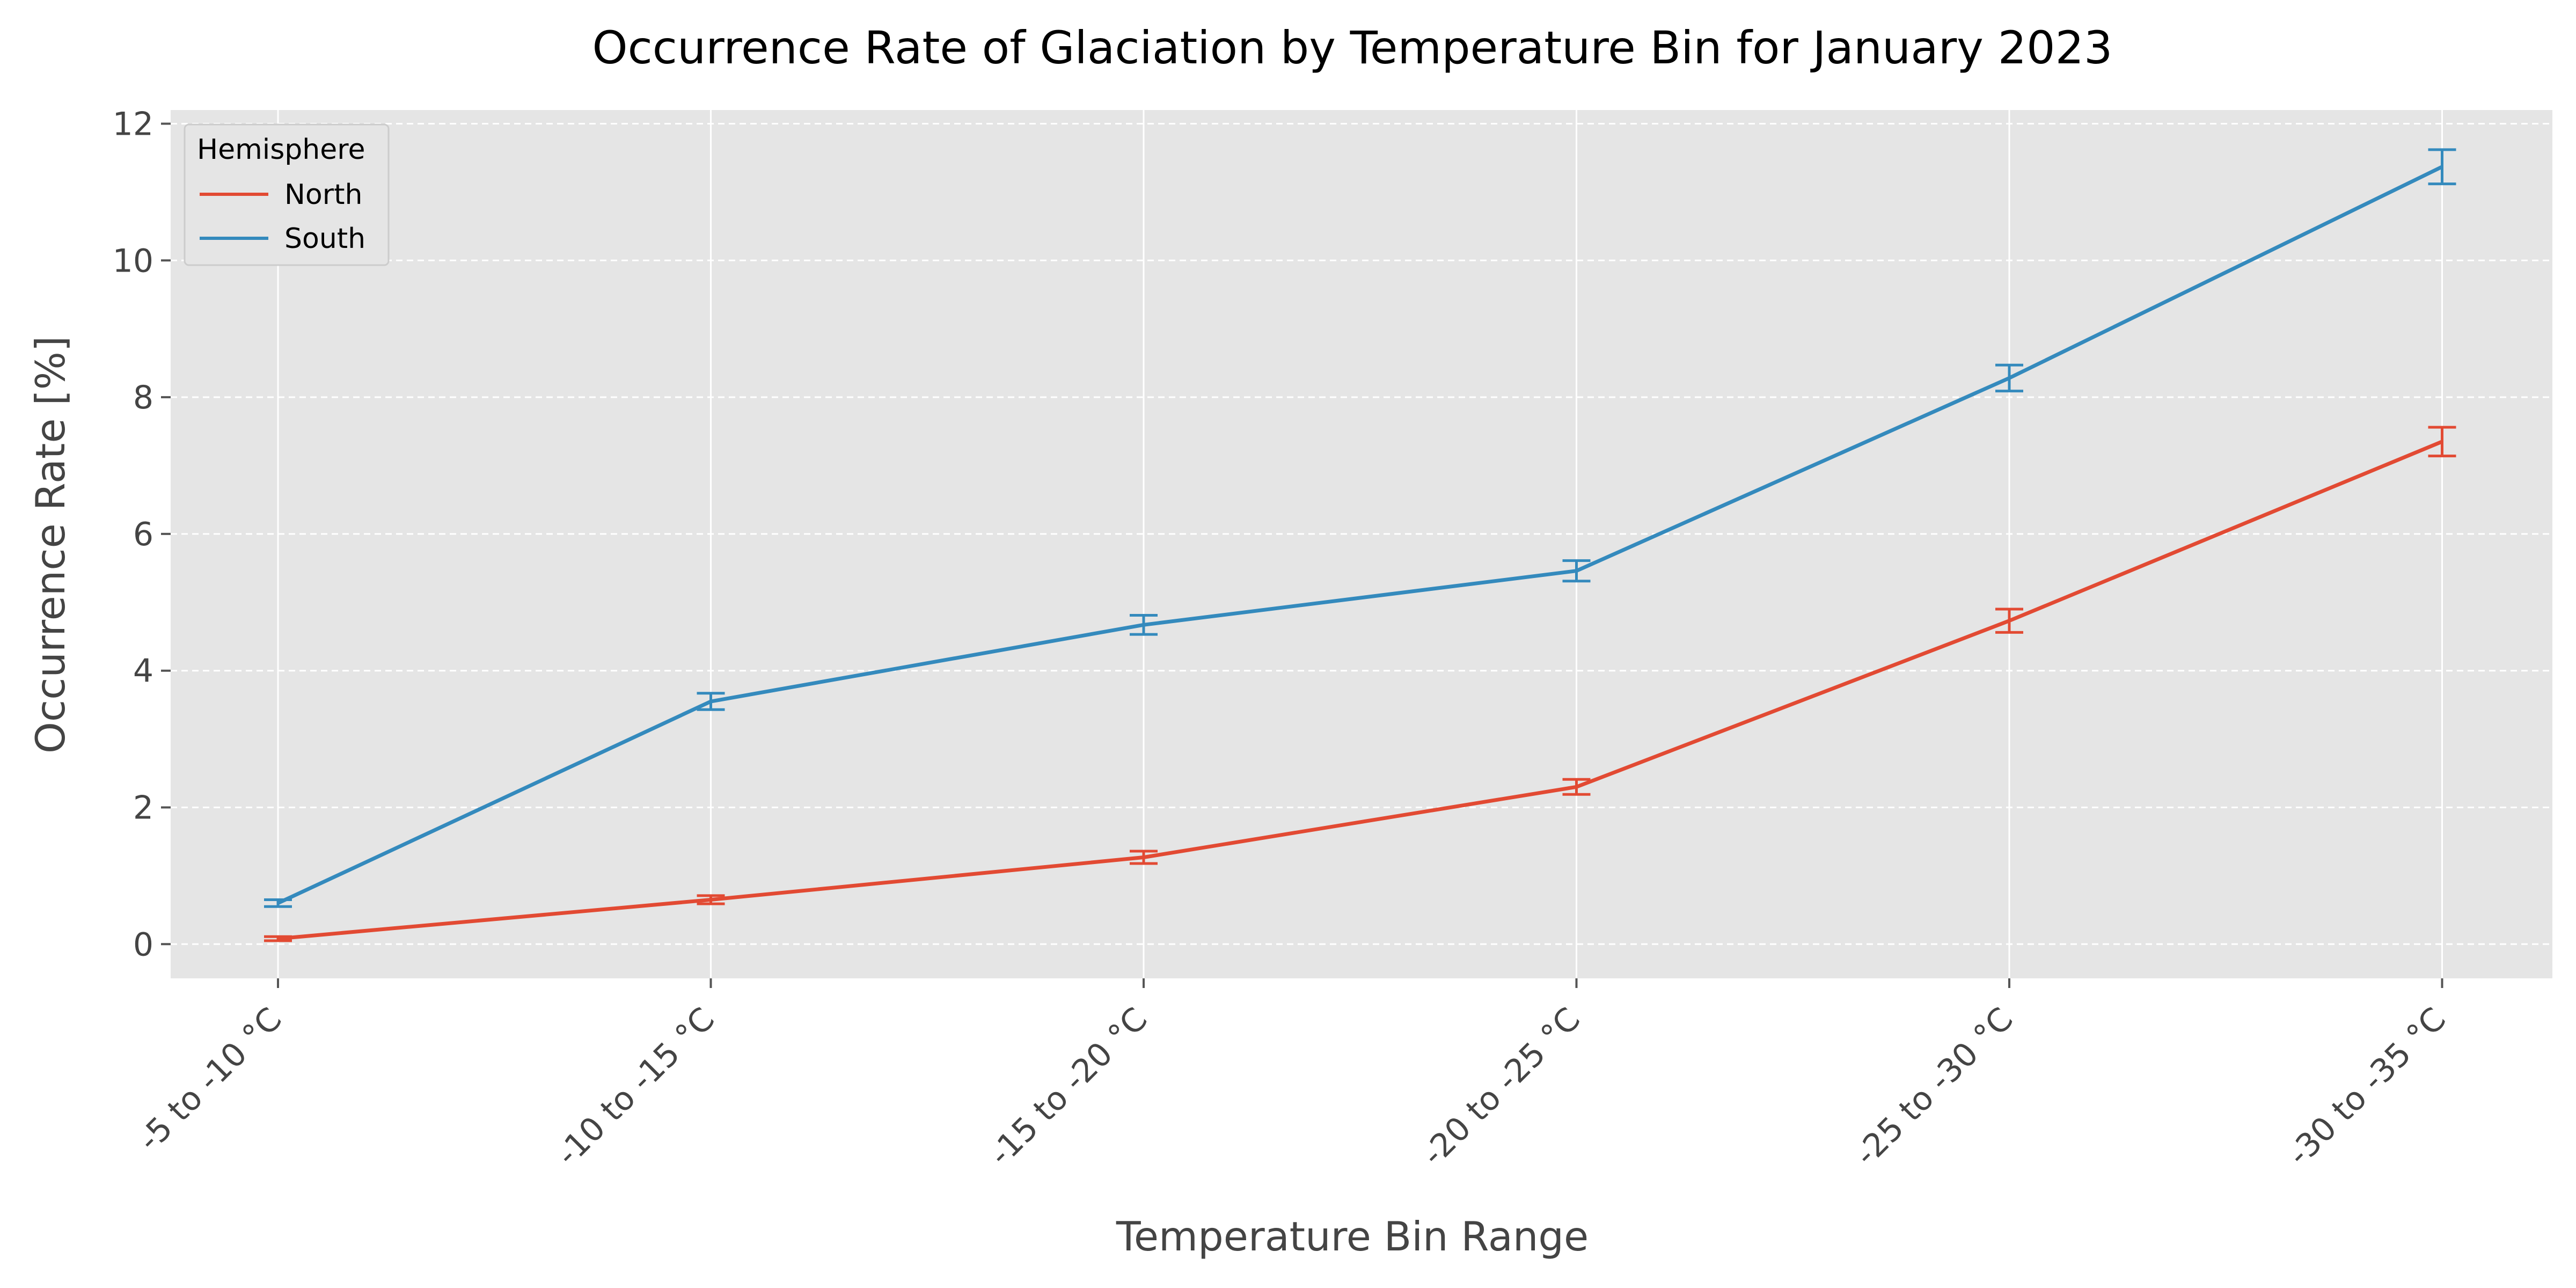 The width and height of the screenshot is (2576, 1288). I want to click on x-tick-label: -5 to -10 °C, so click(210, 1079).